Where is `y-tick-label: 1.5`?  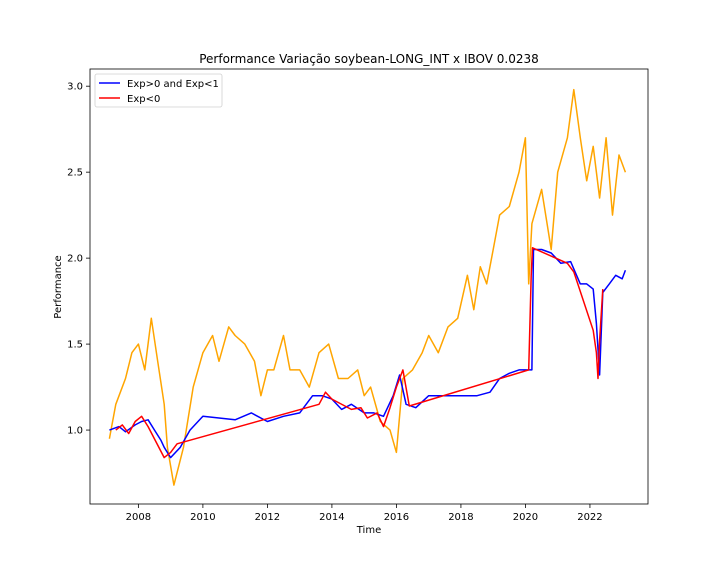 y-tick-label: 1.5 is located at coordinates (75, 345).